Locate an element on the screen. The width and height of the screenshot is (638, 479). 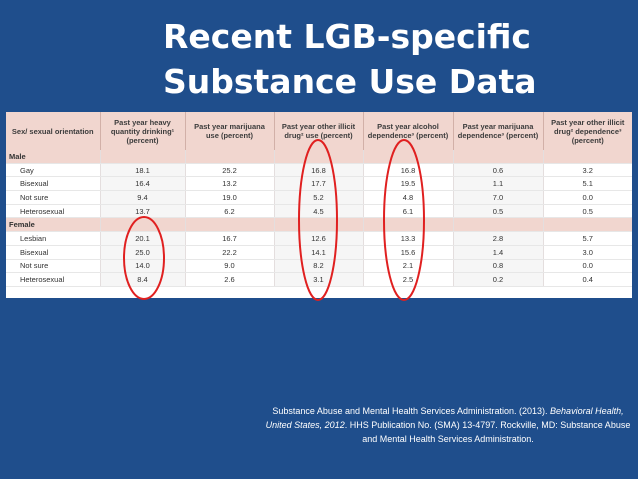
table-cell: 25.2 is located at coordinates (229, 170).